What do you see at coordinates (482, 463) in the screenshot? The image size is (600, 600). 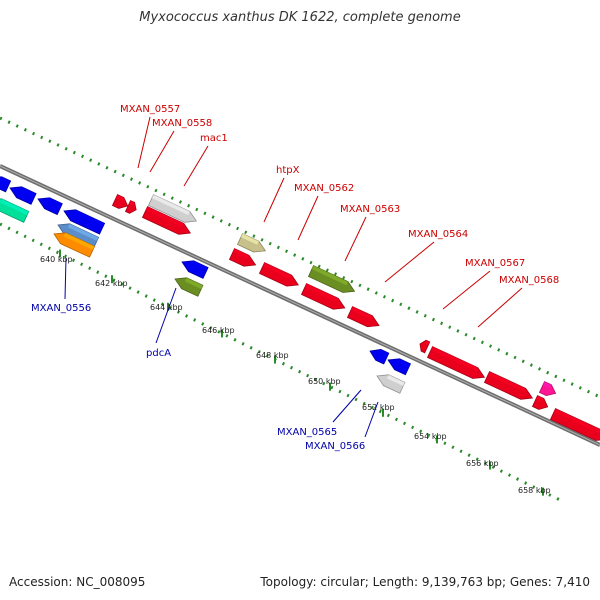 I see `tick-label: 656 kbp` at bounding box center [482, 463].